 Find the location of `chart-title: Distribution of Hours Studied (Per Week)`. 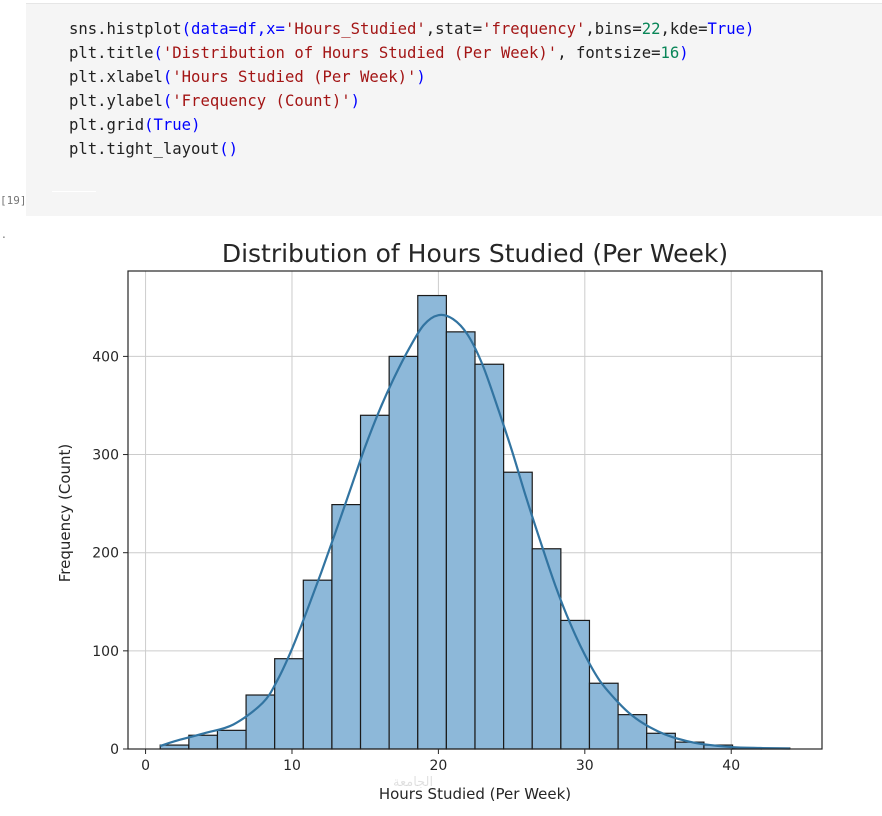

chart-title: Distribution of Hours Studied (Per Week) is located at coordinates (475, 253).